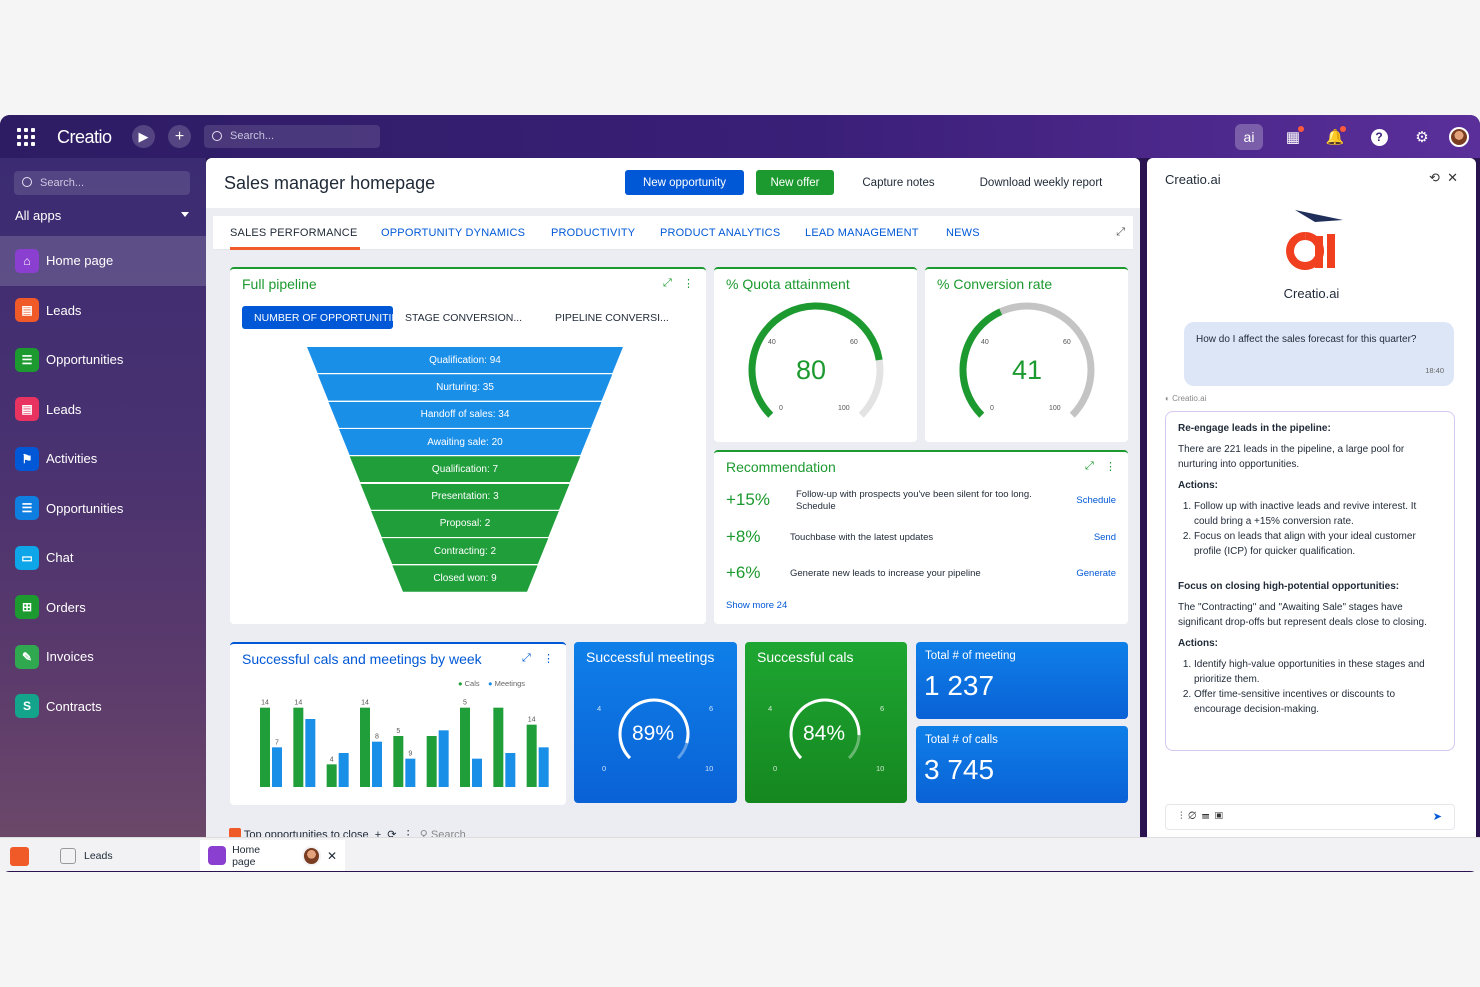  What do you see at coordinates (684, 182) in the screenshot?
I see `new-opportunity-button: New opportunity` at bounding box center [684, 182].